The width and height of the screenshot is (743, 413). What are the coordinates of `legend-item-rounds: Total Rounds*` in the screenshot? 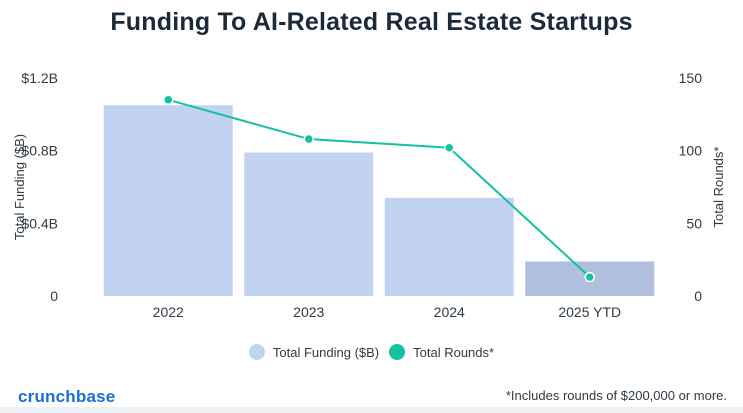 It's located at (441, 352).